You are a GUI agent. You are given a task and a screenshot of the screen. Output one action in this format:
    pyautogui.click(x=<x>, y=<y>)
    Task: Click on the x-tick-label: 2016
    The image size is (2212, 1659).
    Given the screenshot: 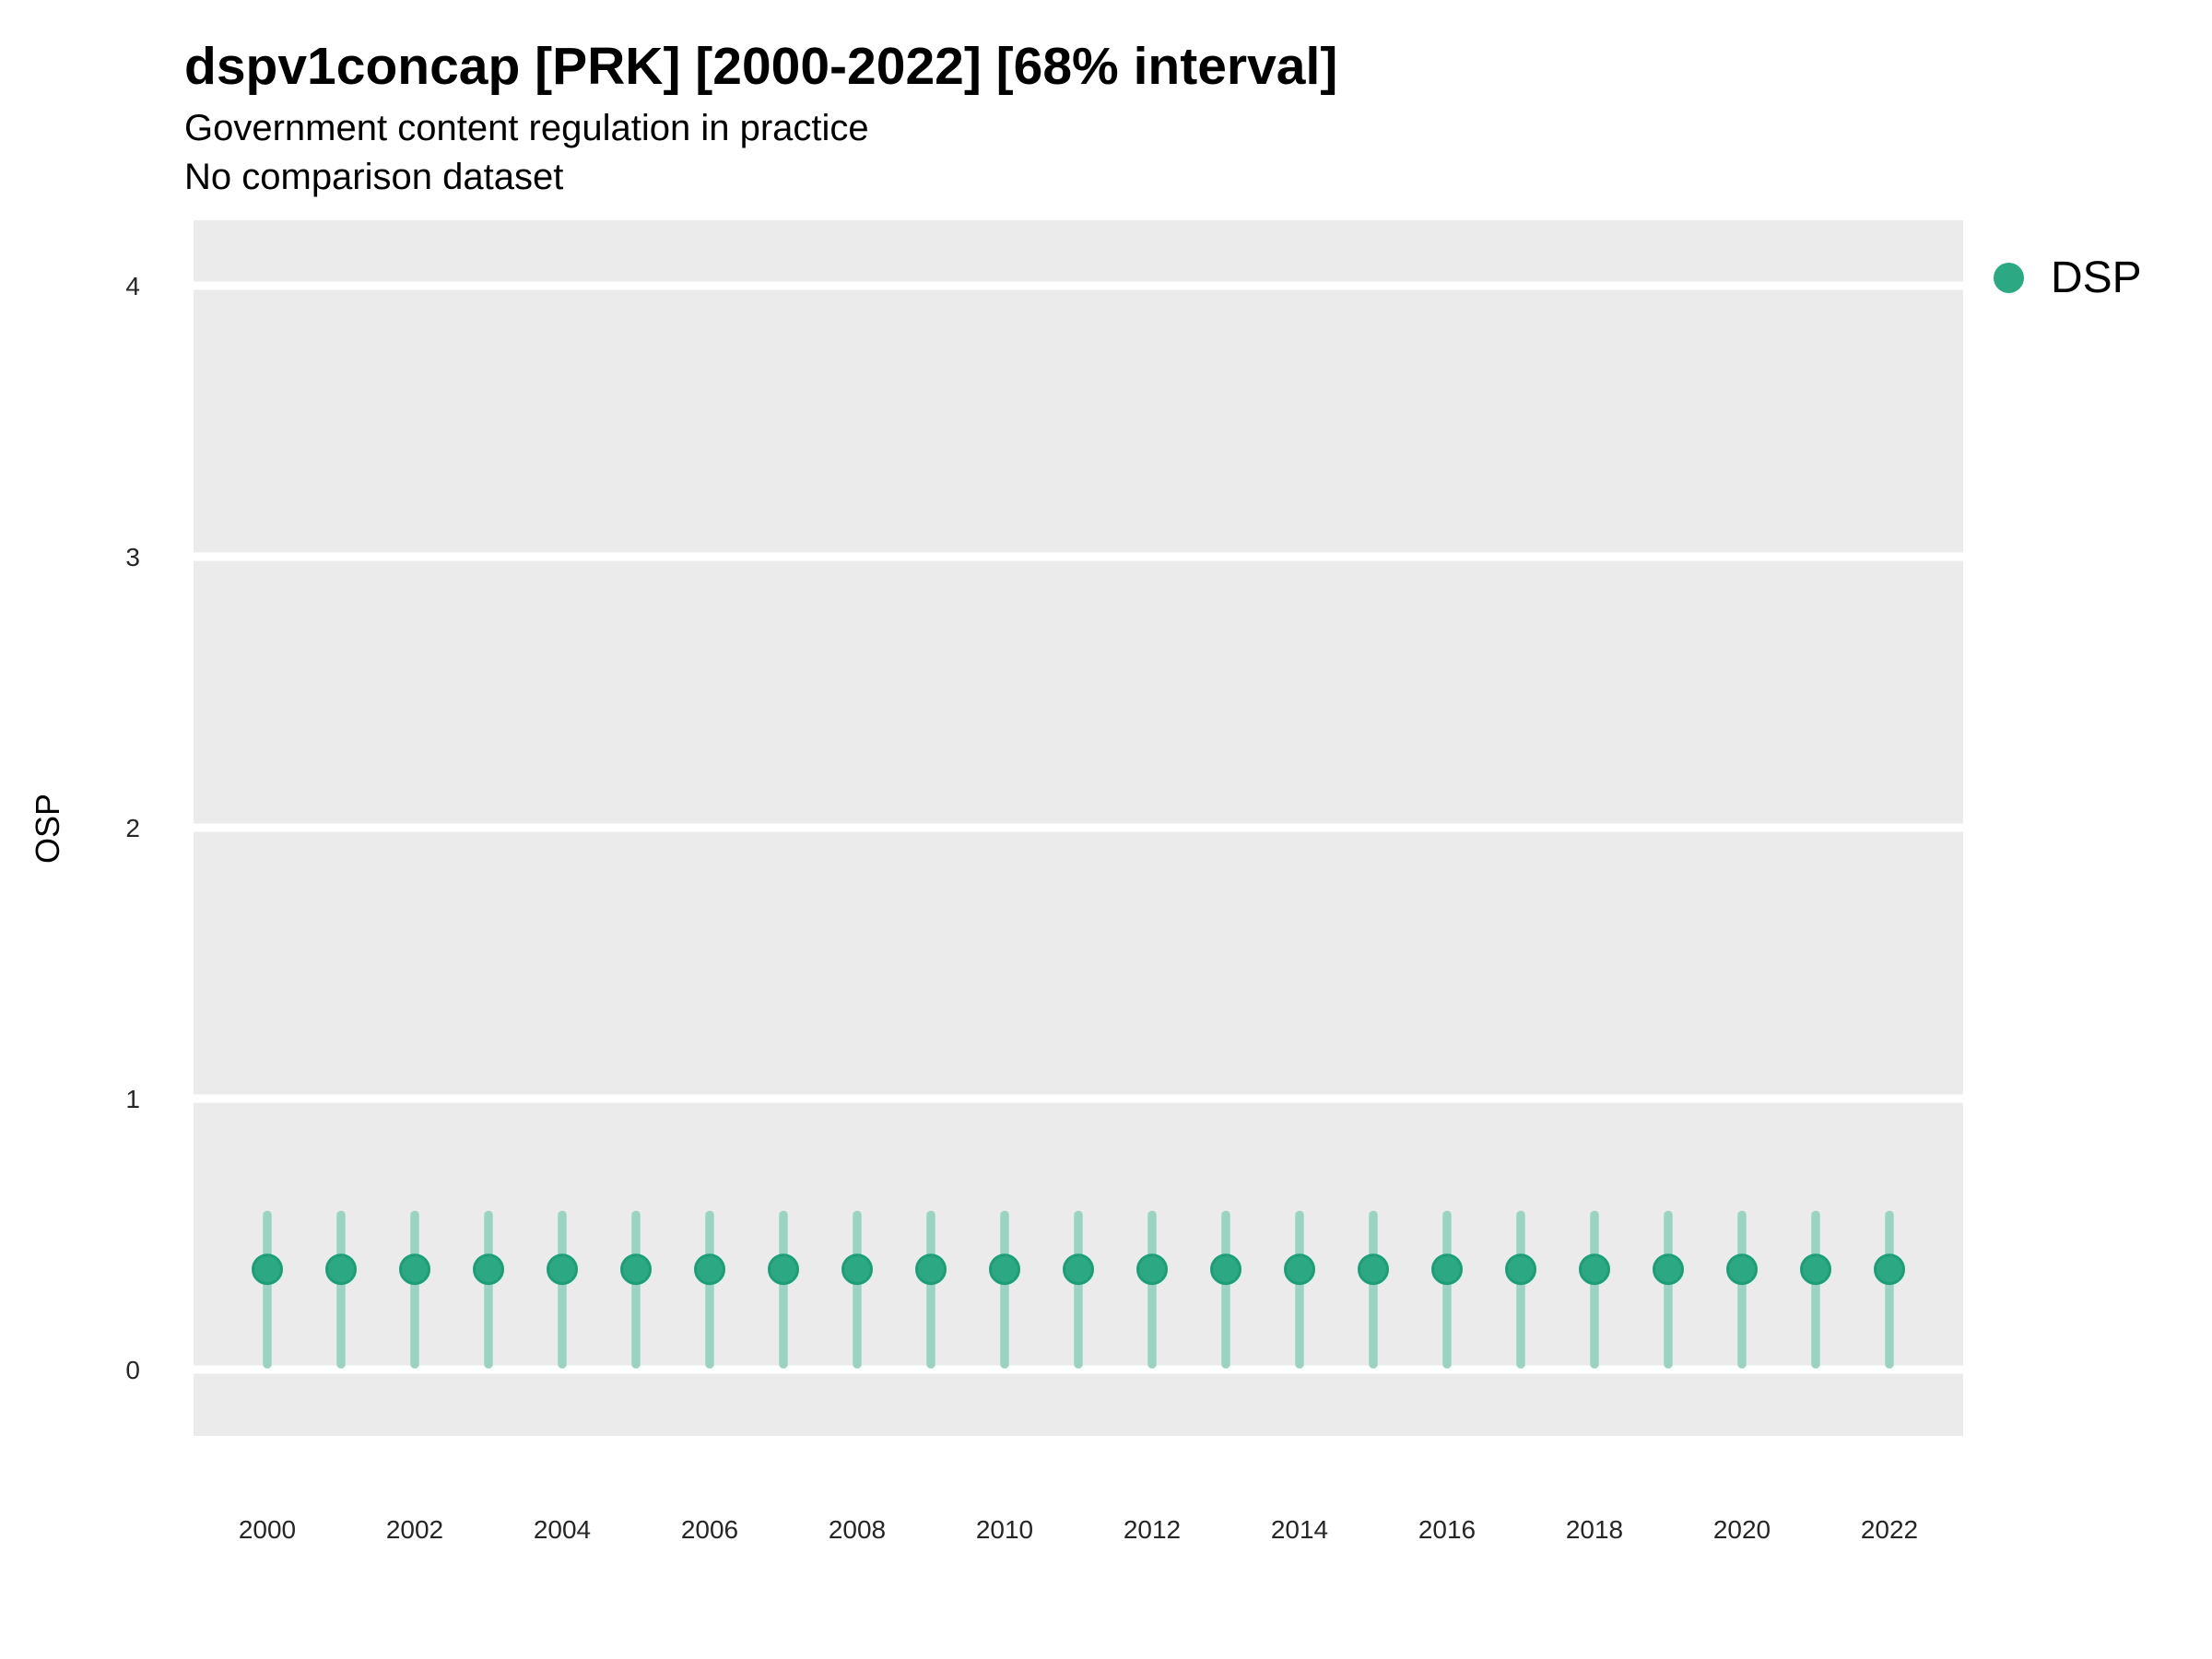 What is the action you would take?
    pyautogui.click(x=1447, y=1529)
    